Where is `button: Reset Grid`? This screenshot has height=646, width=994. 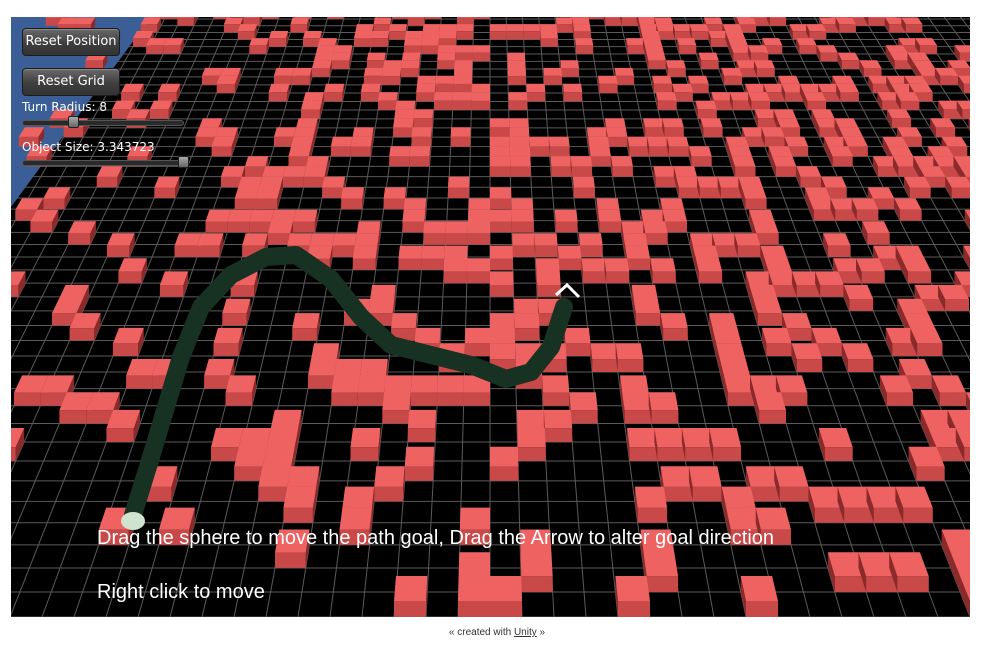 button: Reset Grid is located at coordinates (71, 82).